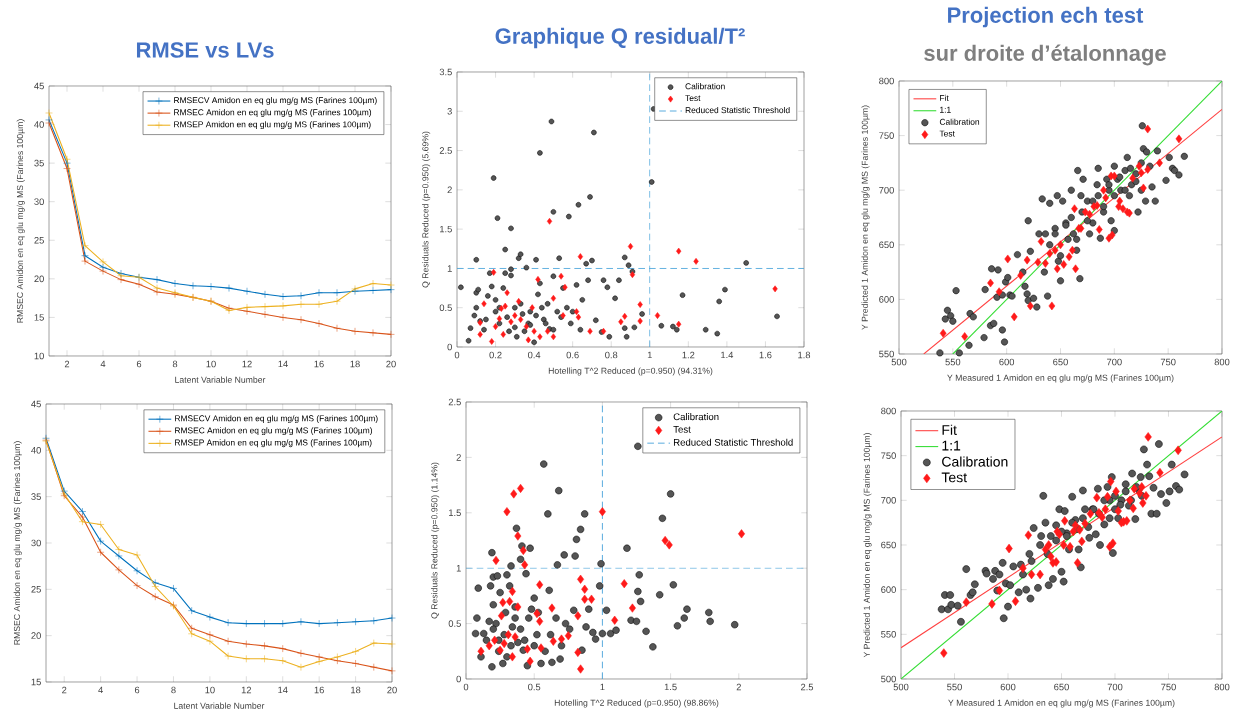 This screenshot has width=1243, height=717. I want to click on x-tick-label: 0.6, so click(572, 355).